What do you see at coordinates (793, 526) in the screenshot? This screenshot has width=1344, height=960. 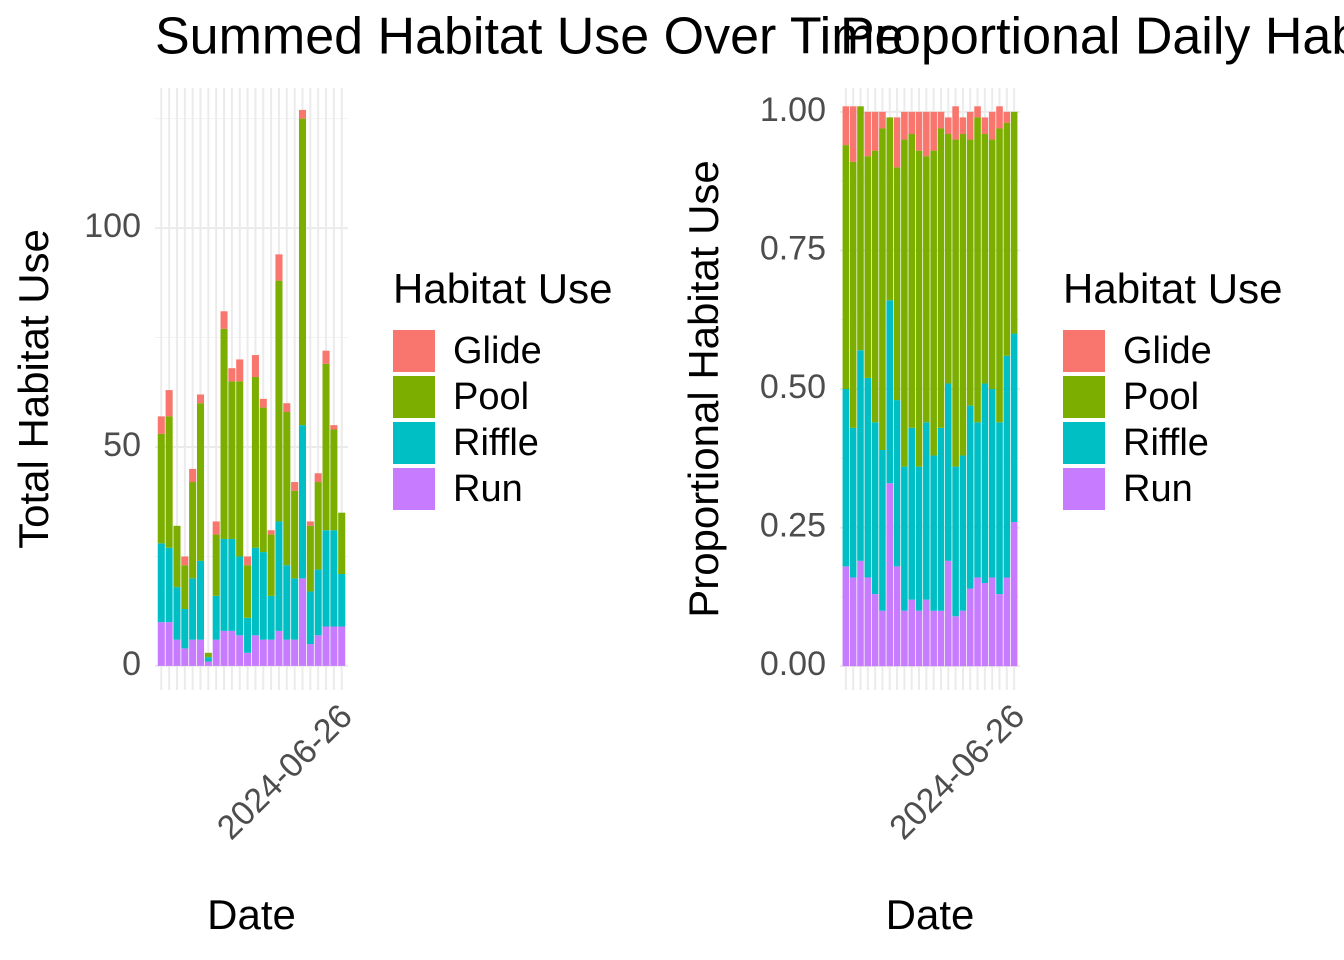 I see `y-tick-label: 0.25` at bounding box center [793, 526].